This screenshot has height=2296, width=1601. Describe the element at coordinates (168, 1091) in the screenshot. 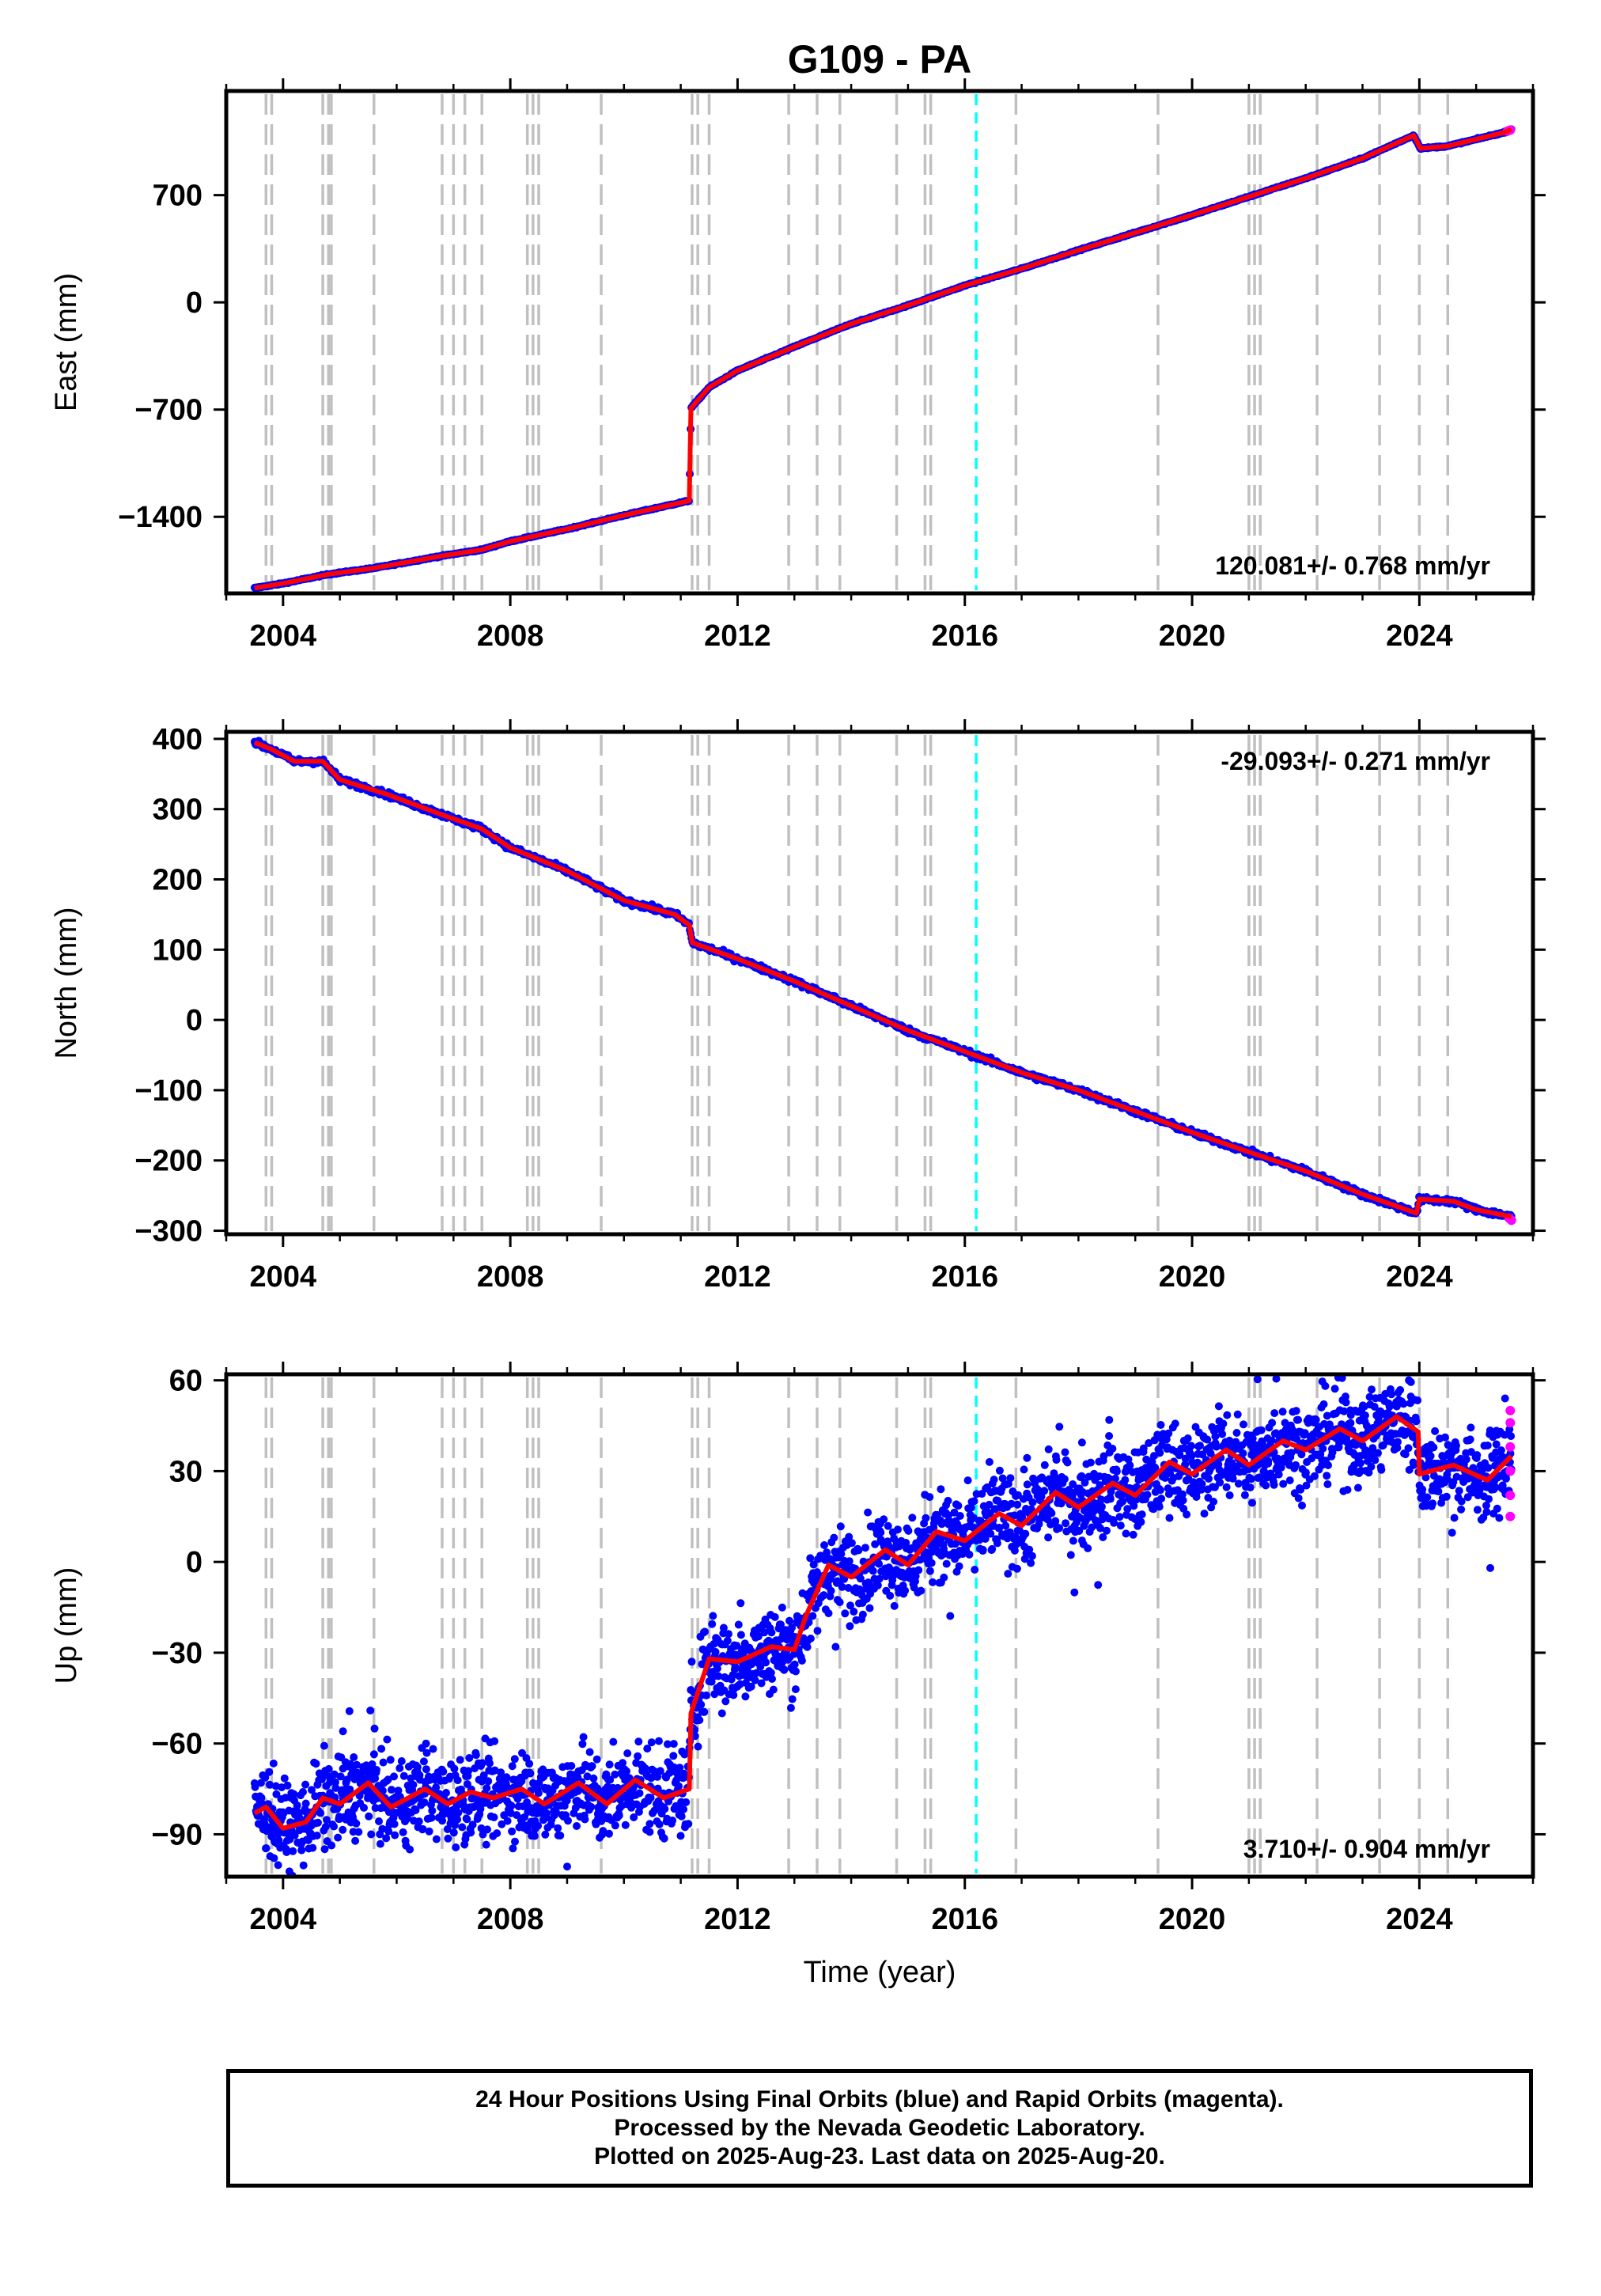

I see `y-tick-label: −100` at that location.